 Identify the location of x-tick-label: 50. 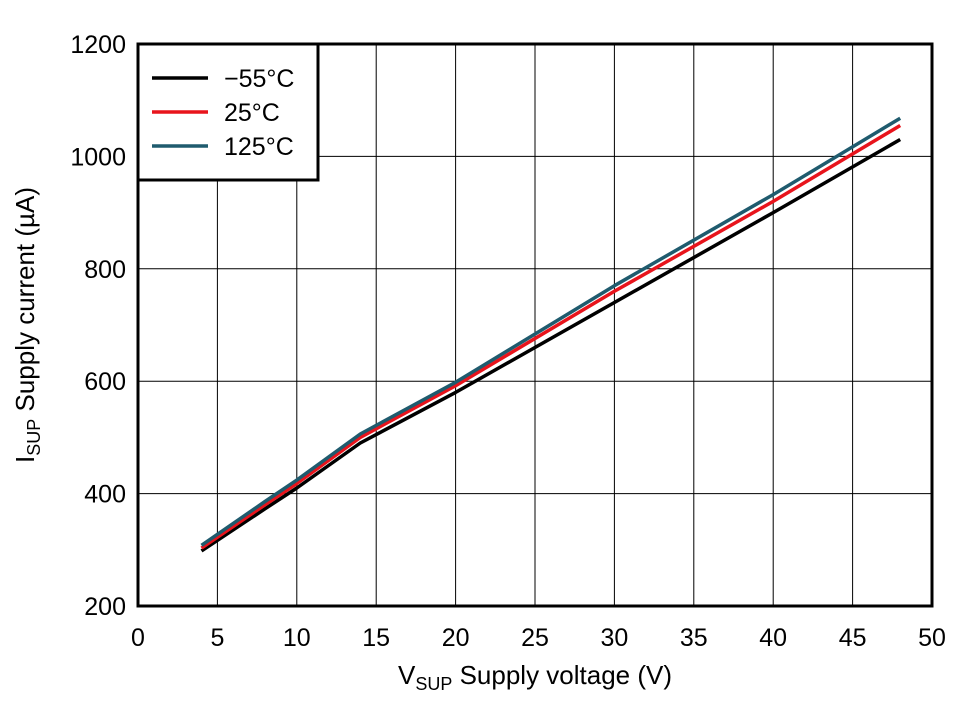
(932, 638).